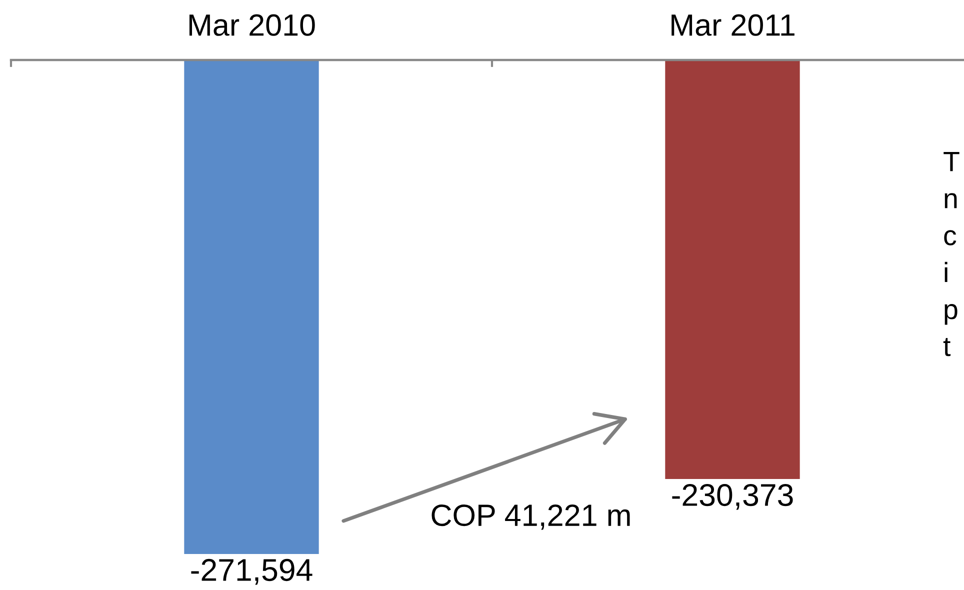  I want to click on data-label: -271,594, so click(251, 571).